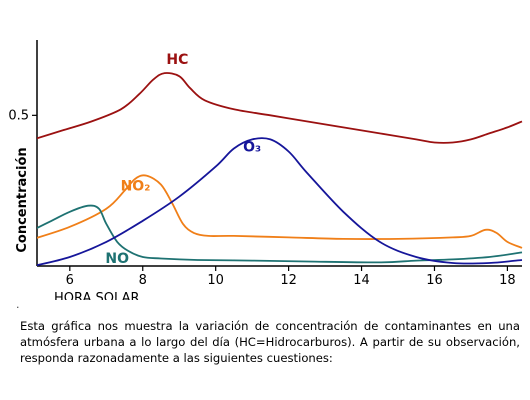  I want to click on x-tick-label: 12, so click(288, 280).